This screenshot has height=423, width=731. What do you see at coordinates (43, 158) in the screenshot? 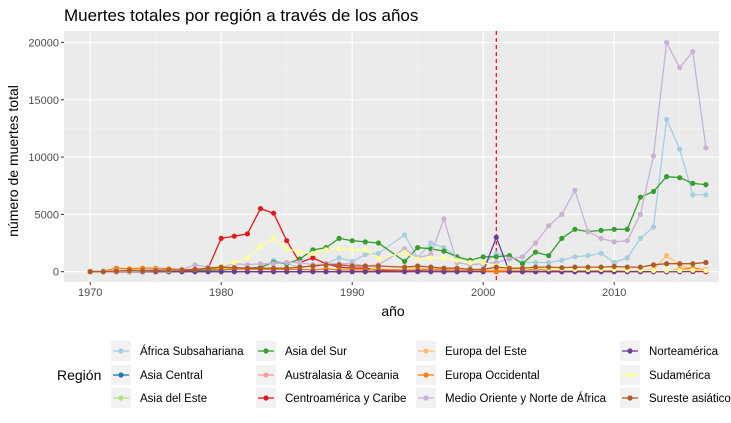
I see `y-tick-label: 10000` at bounding box center [43, 158].